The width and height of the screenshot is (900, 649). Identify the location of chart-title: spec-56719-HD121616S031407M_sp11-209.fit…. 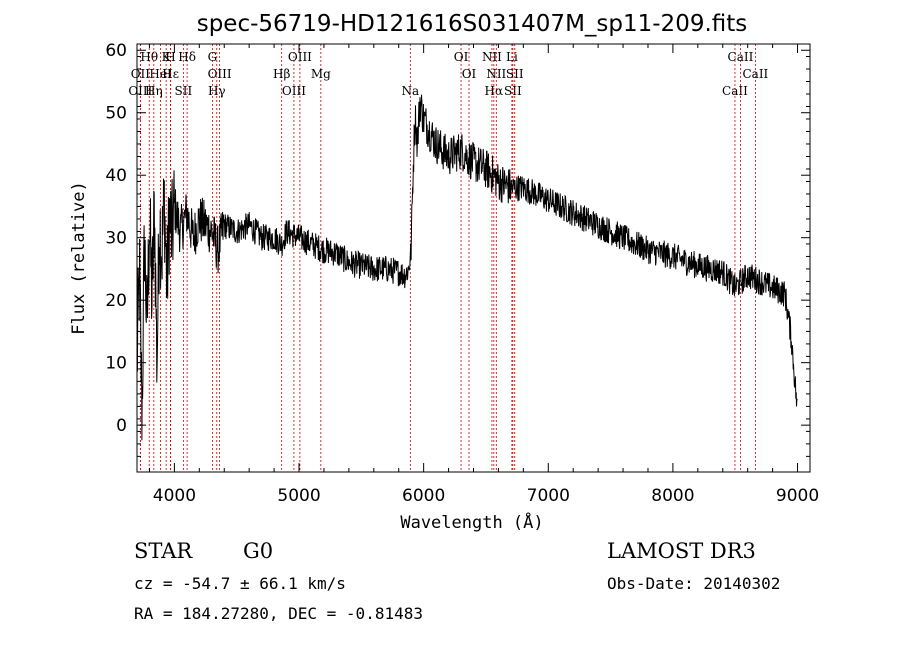
(472, 24).